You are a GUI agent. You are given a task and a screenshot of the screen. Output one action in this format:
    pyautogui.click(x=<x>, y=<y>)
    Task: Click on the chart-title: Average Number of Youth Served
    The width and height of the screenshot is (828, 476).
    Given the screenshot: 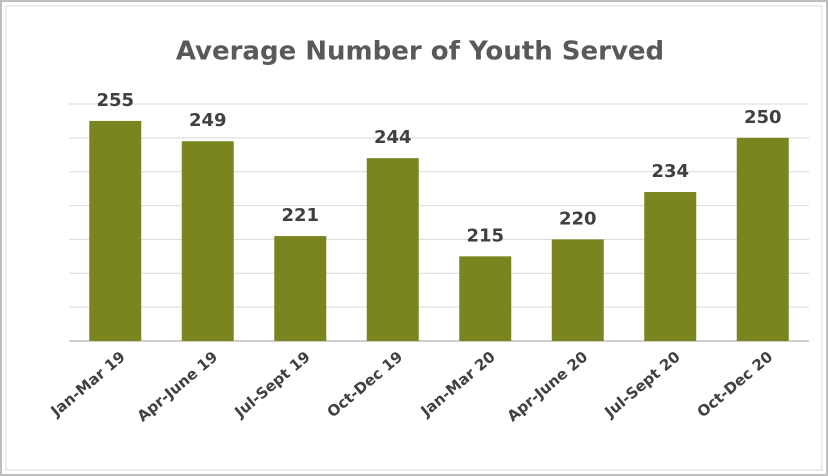 What is the action you would take?
    pyautogui.click(x=420, y=52)
    